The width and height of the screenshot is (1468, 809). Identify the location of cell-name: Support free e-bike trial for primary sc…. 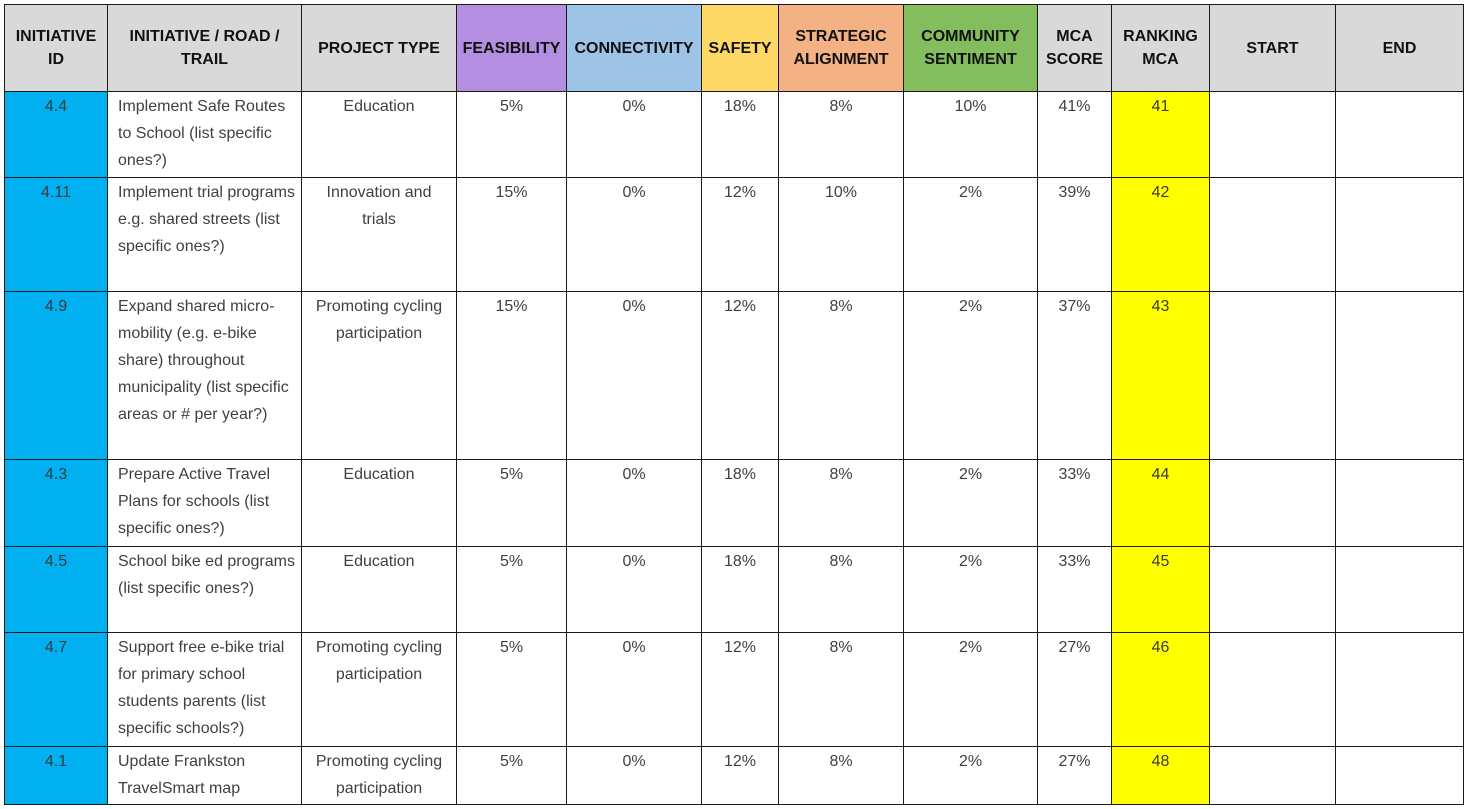
(204, 689).